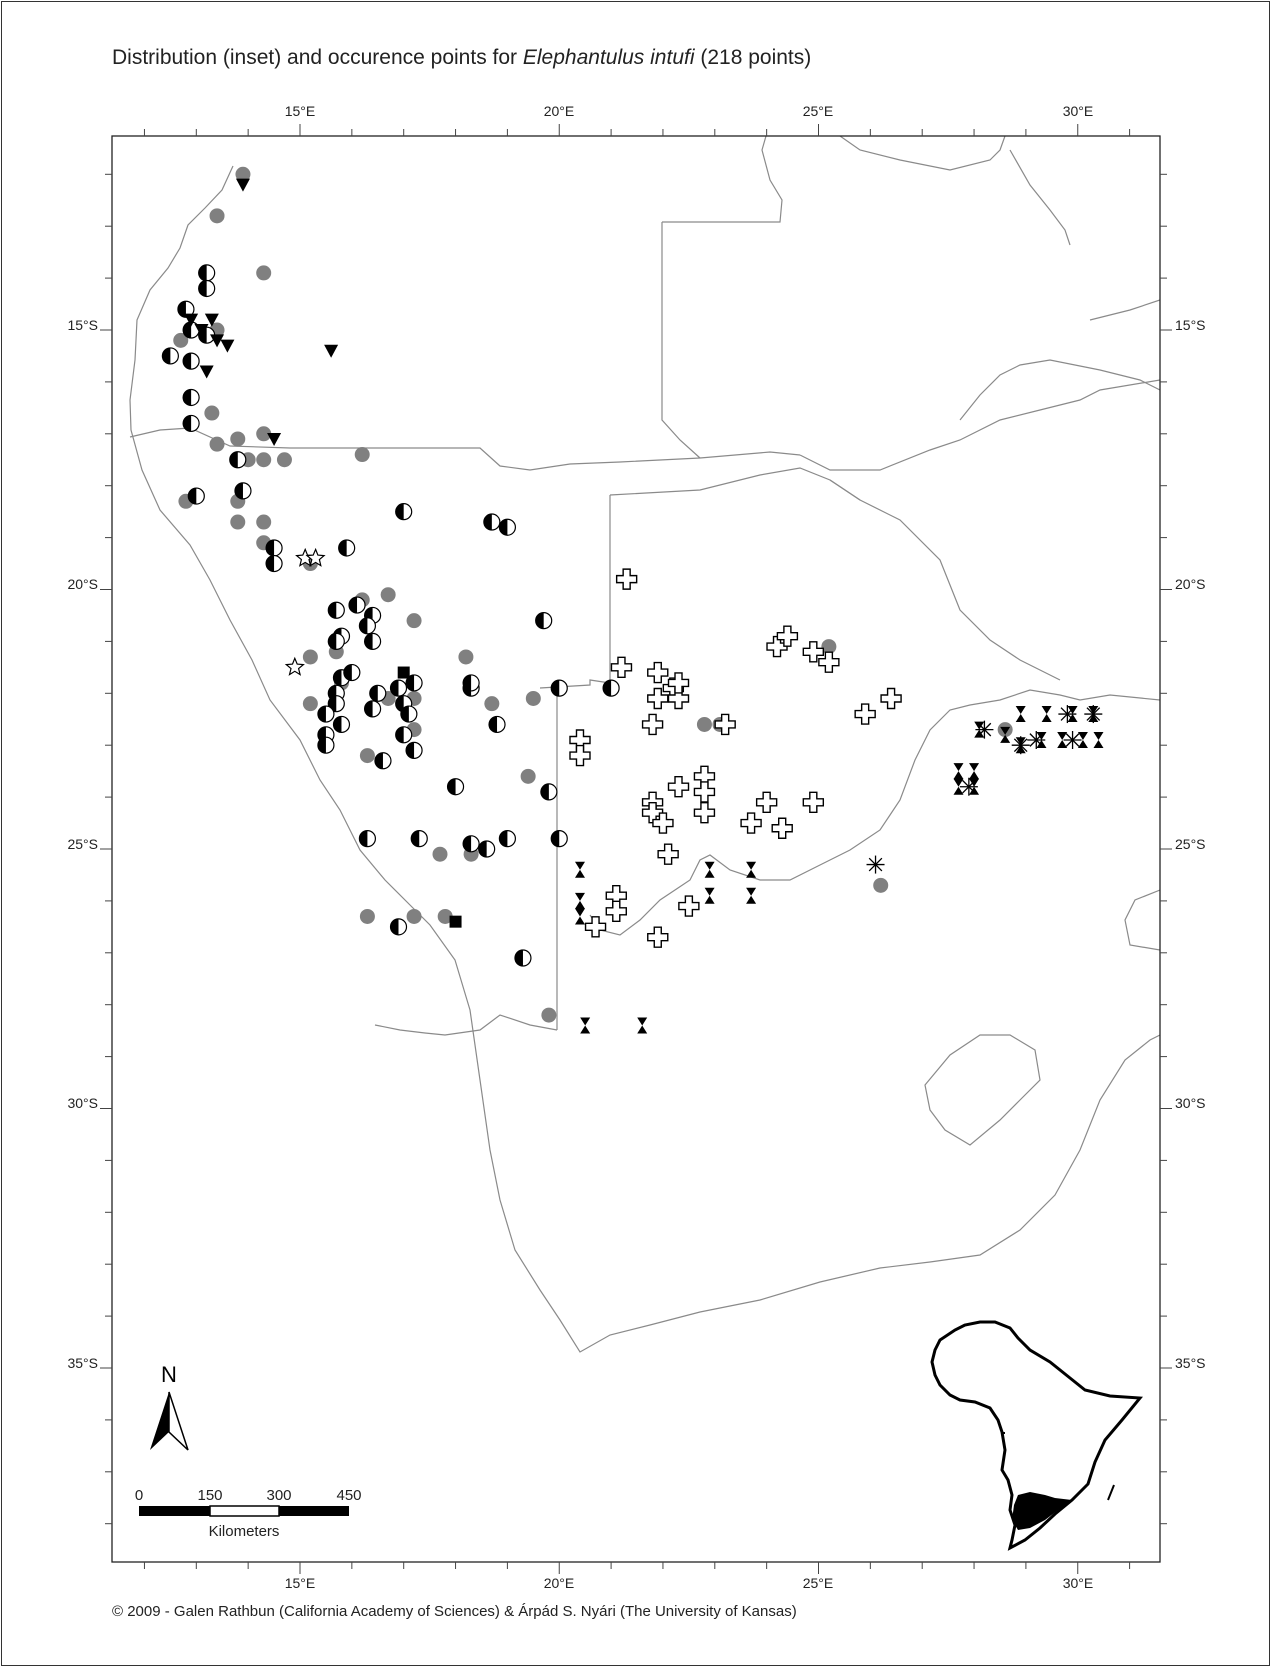 The width and height of the screenshot is (1273, 1669). Describe the element at coordinates (82, 844) in the screenshot. I see `lat-label-left: 25°S` at that location.